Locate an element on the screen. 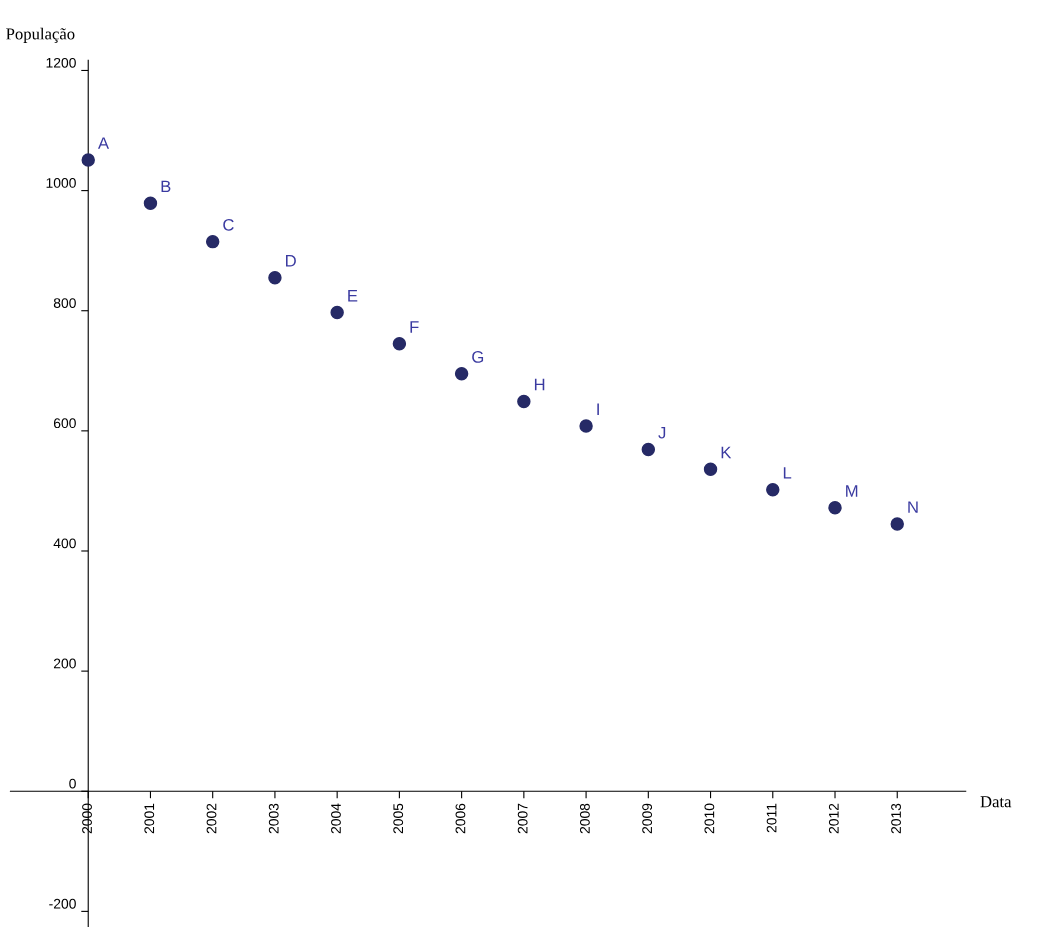 This screenshot has height=927, width=1044. annotation: L is located at coordinates (787, 473).